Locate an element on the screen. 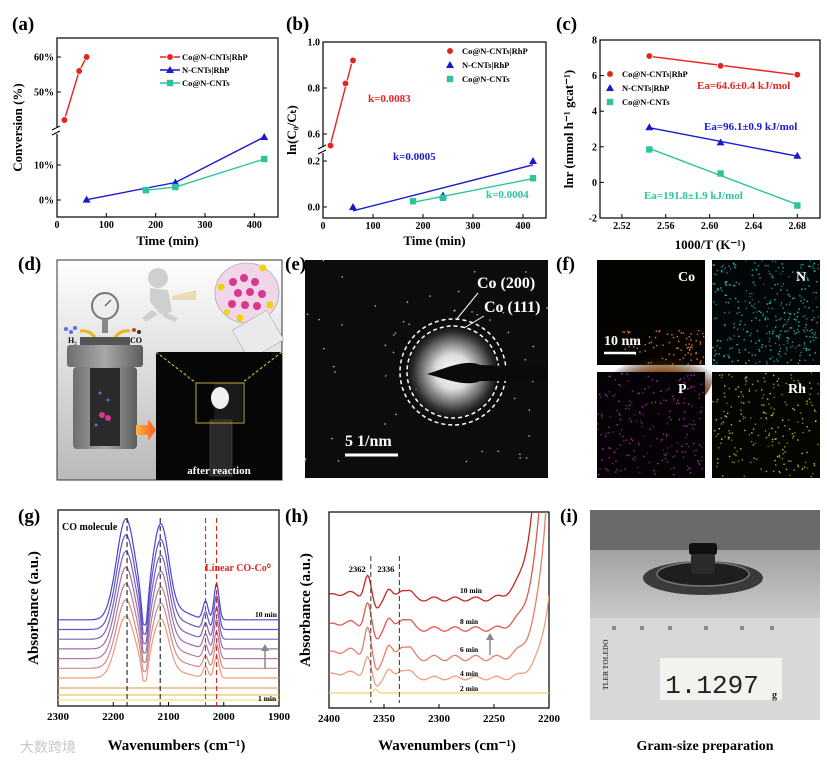 The height and width of the screenshot is (764, 827). panel-label-h: (h) is located at coordinates (296, 516).